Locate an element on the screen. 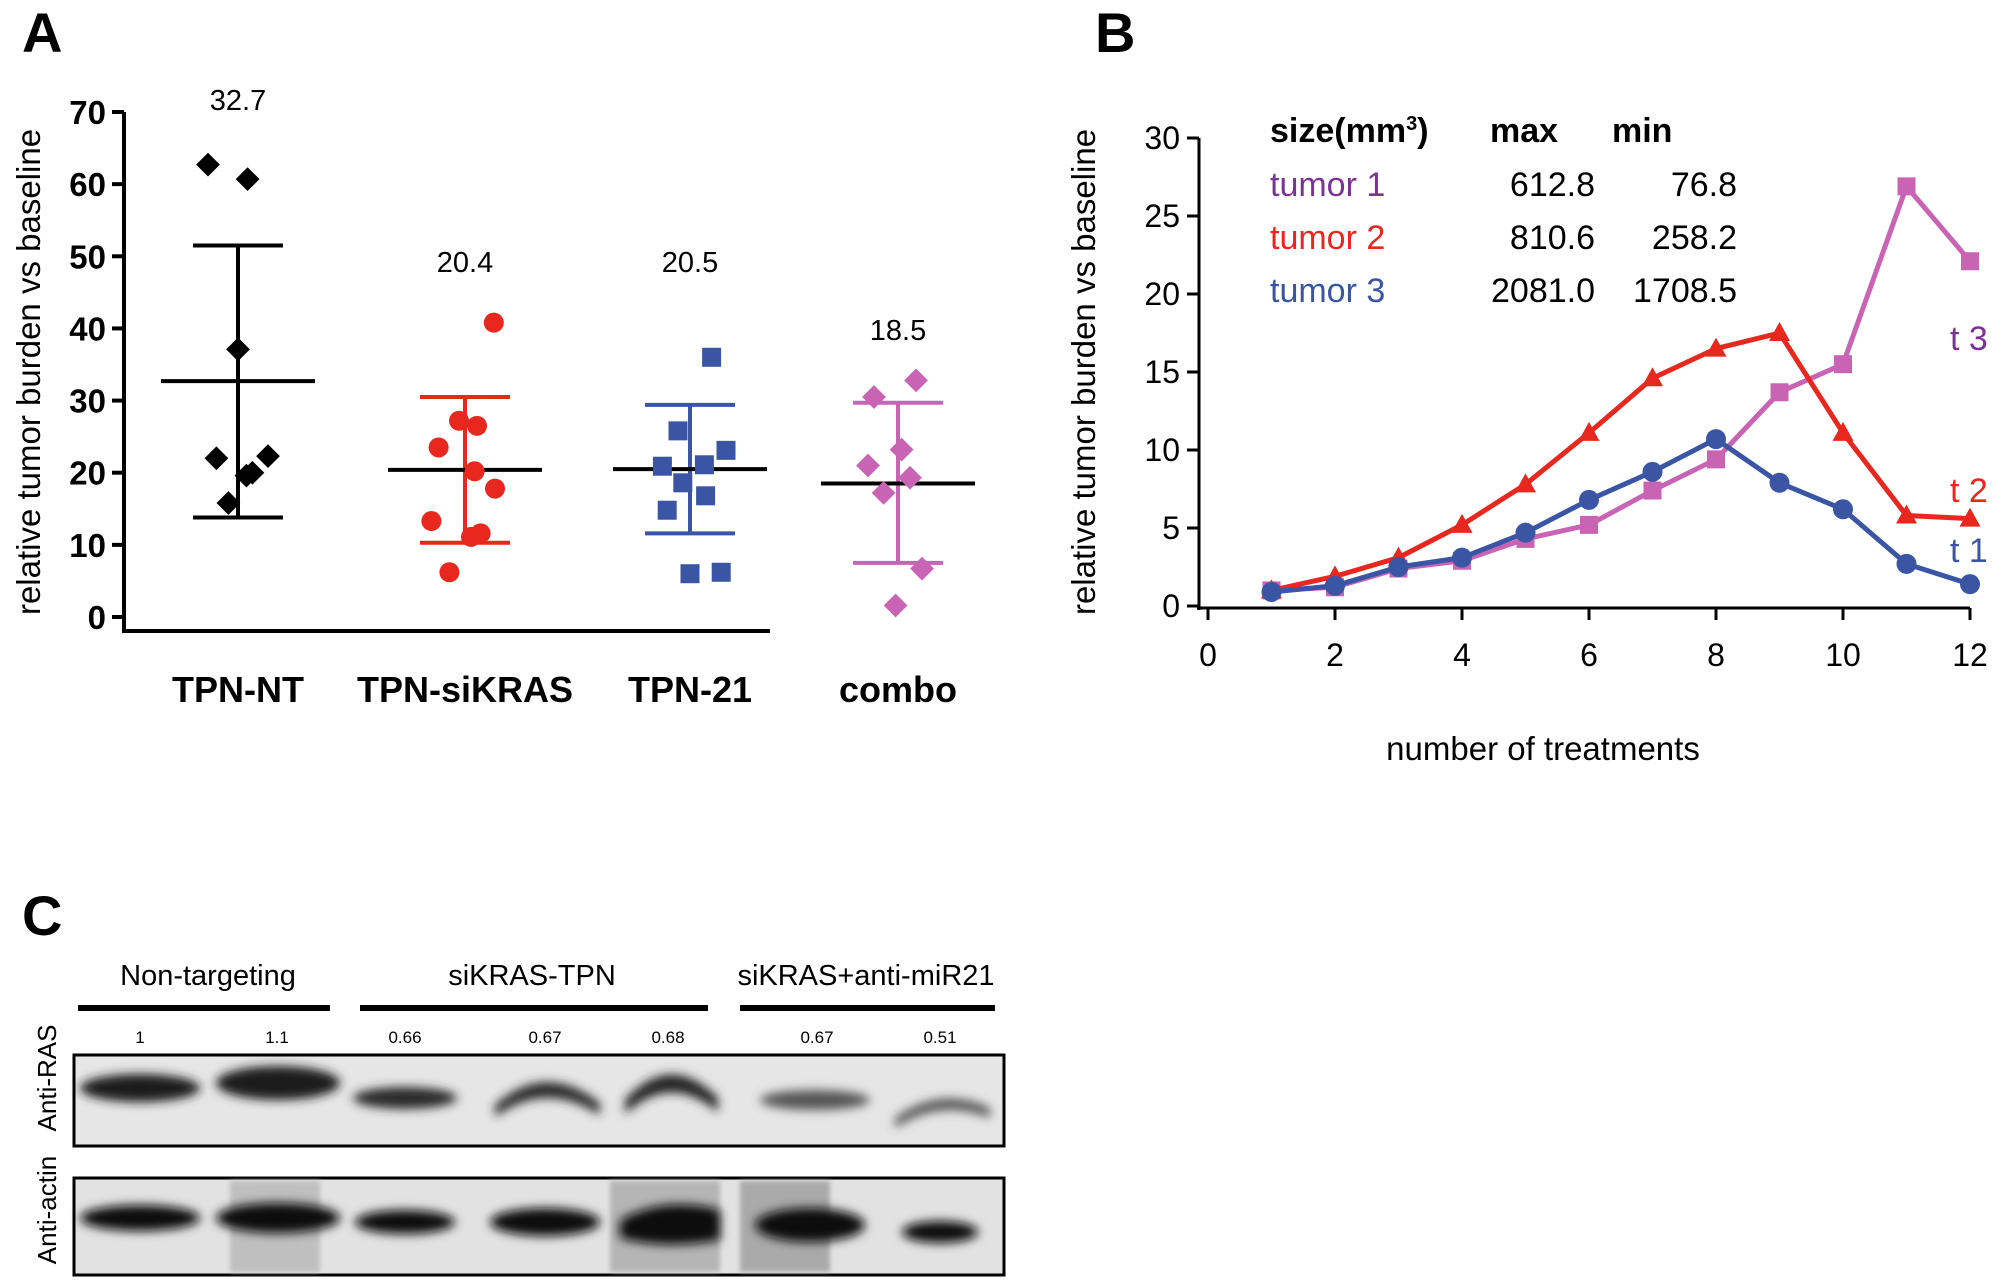 The height and width of the screenshot is (1283, 2000). panel-b-x-tick-label: 10 is located at coordinates (1843, 655).